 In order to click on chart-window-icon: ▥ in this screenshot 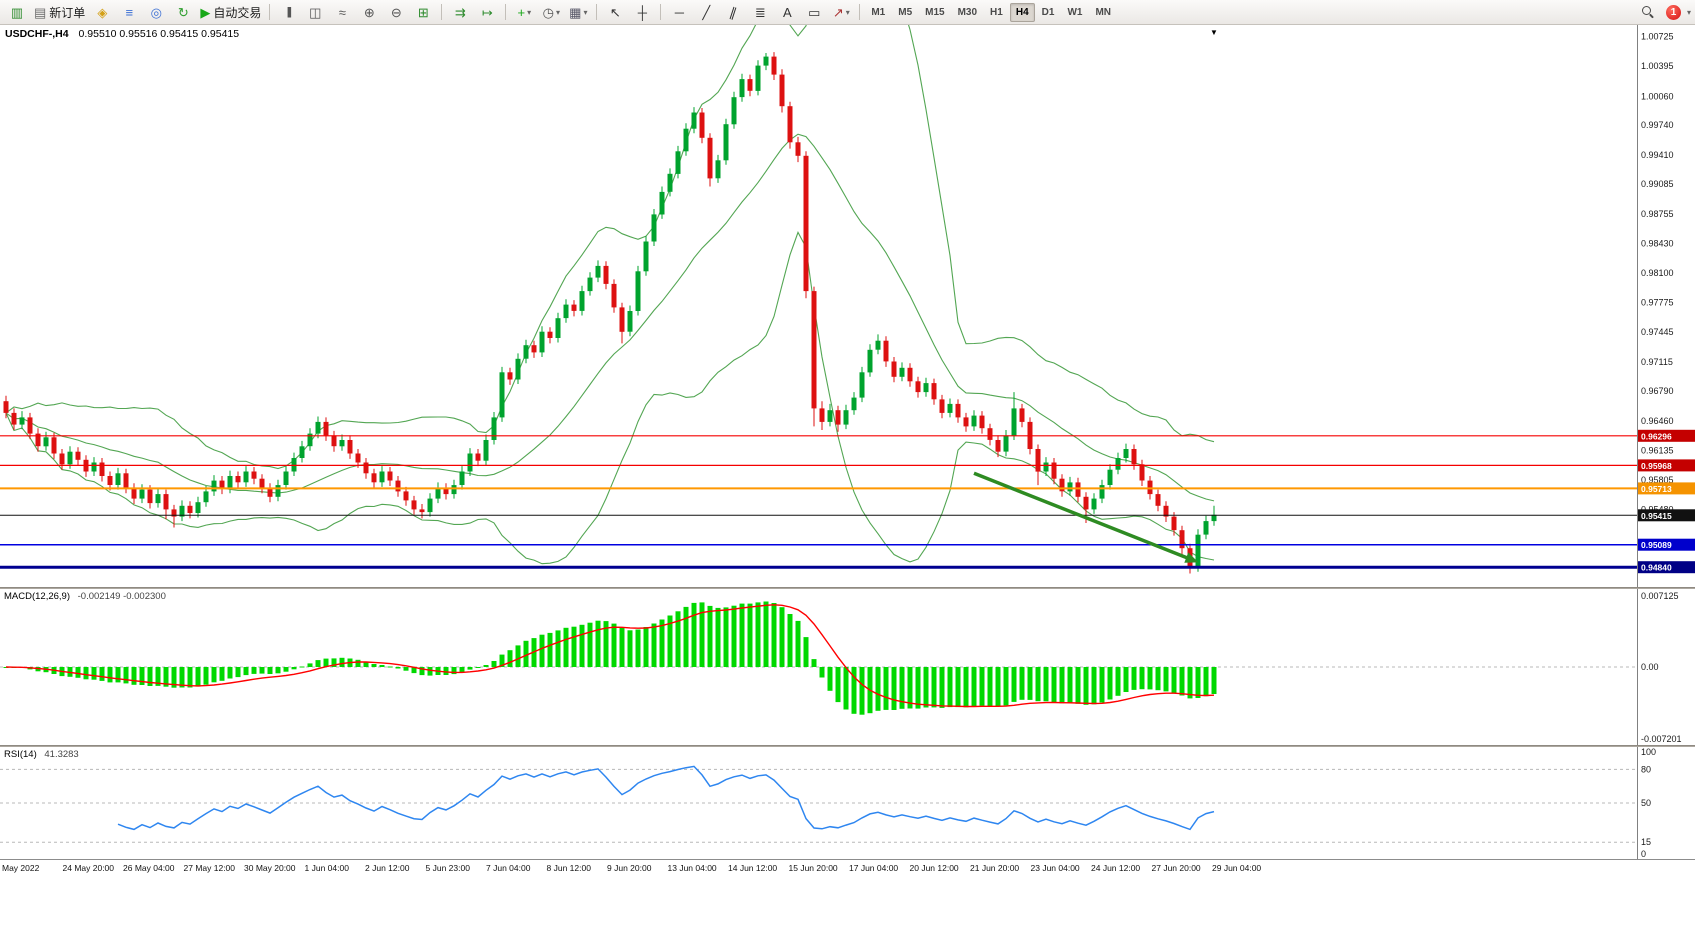, I will do `click(17, 12)`.